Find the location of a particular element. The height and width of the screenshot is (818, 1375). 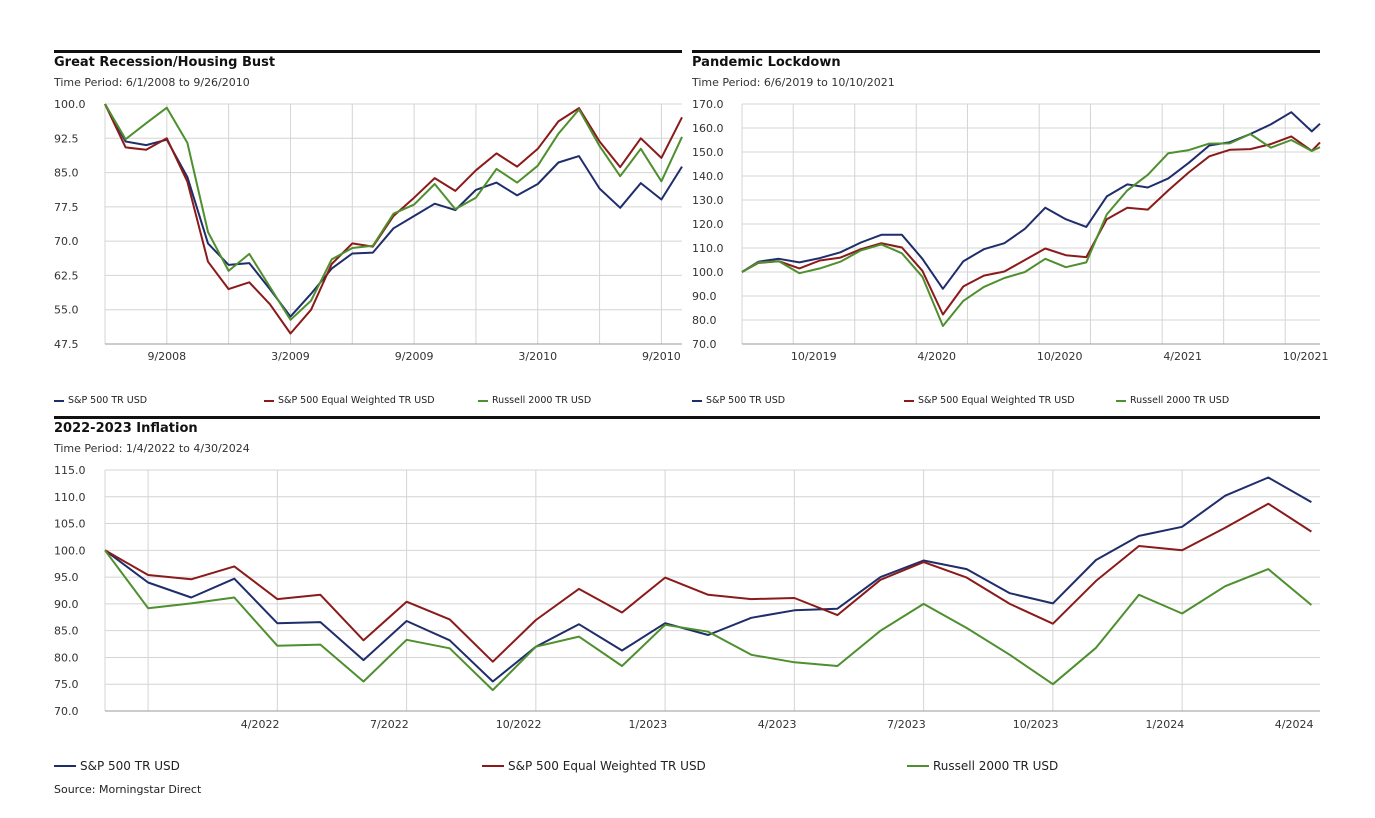

y-tick-label: 160.0 is located at coordinates (708, 128).